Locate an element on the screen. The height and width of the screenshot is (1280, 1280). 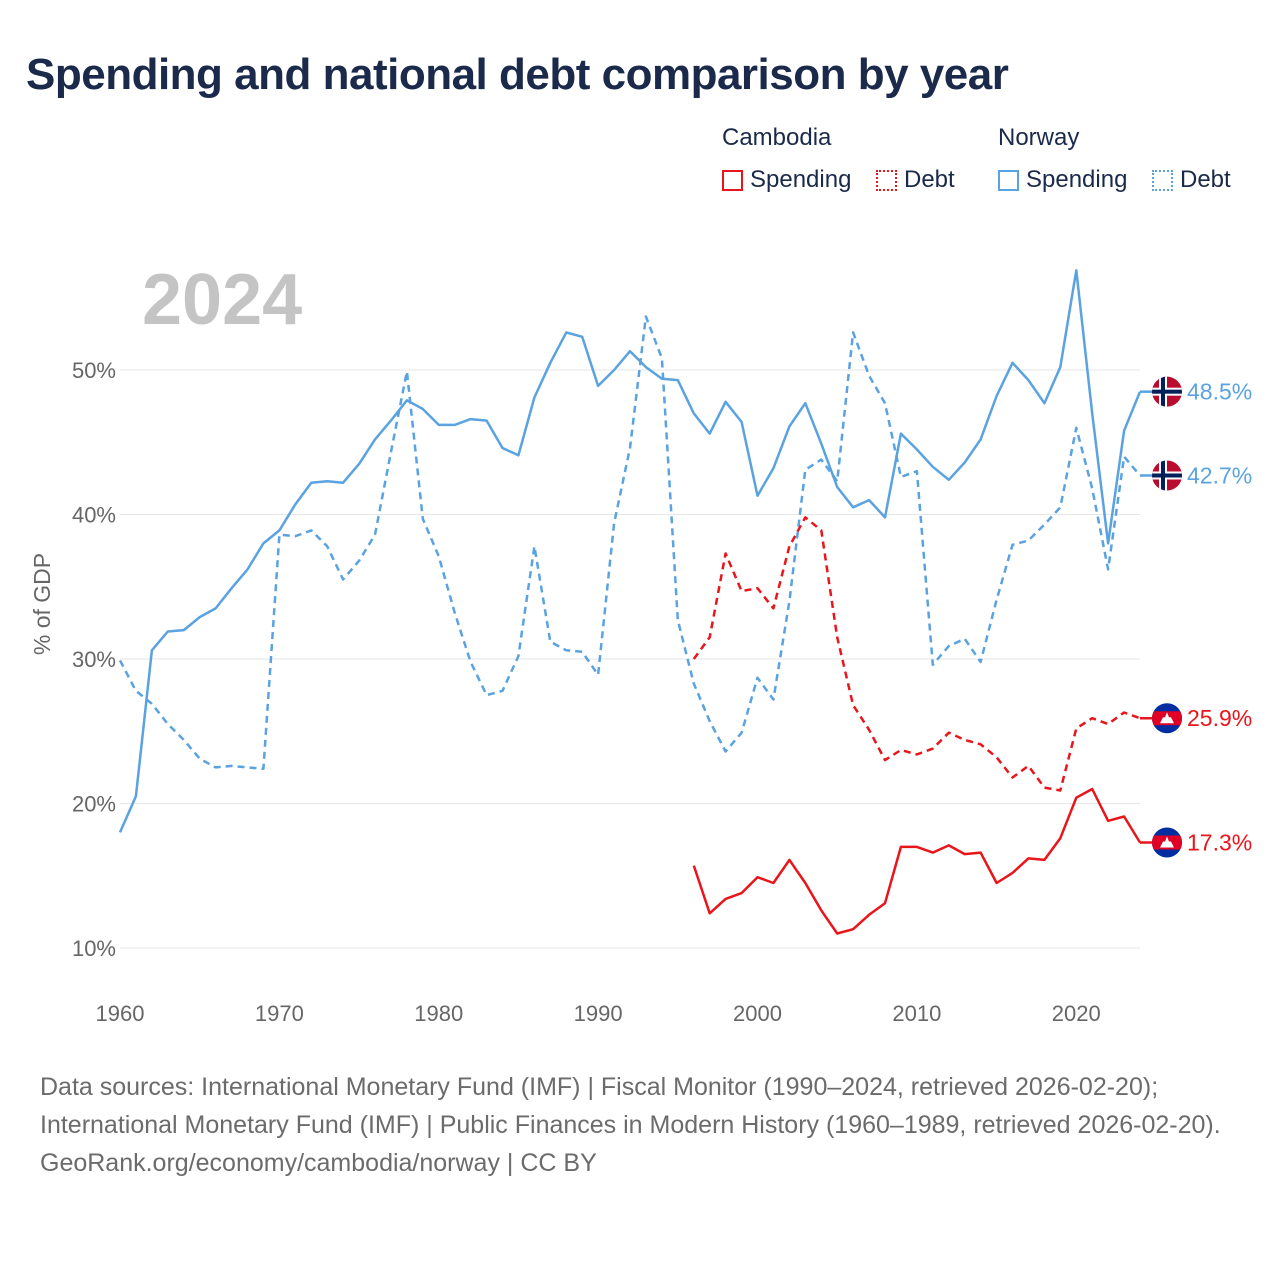
y-tick-label: 10% is located at coordinates (94, 948).